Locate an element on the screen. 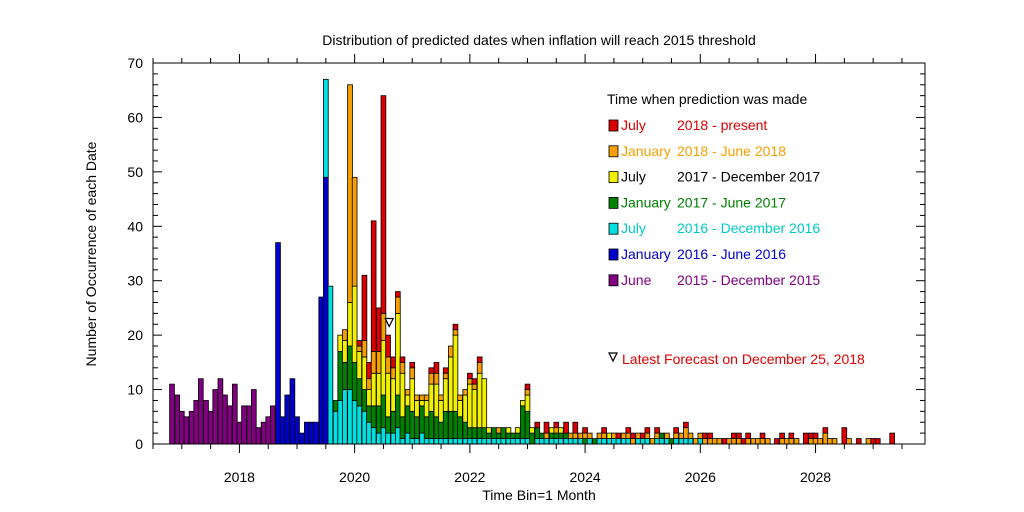  legend-label-yellow-start: July is located at coordinates (633, 177).